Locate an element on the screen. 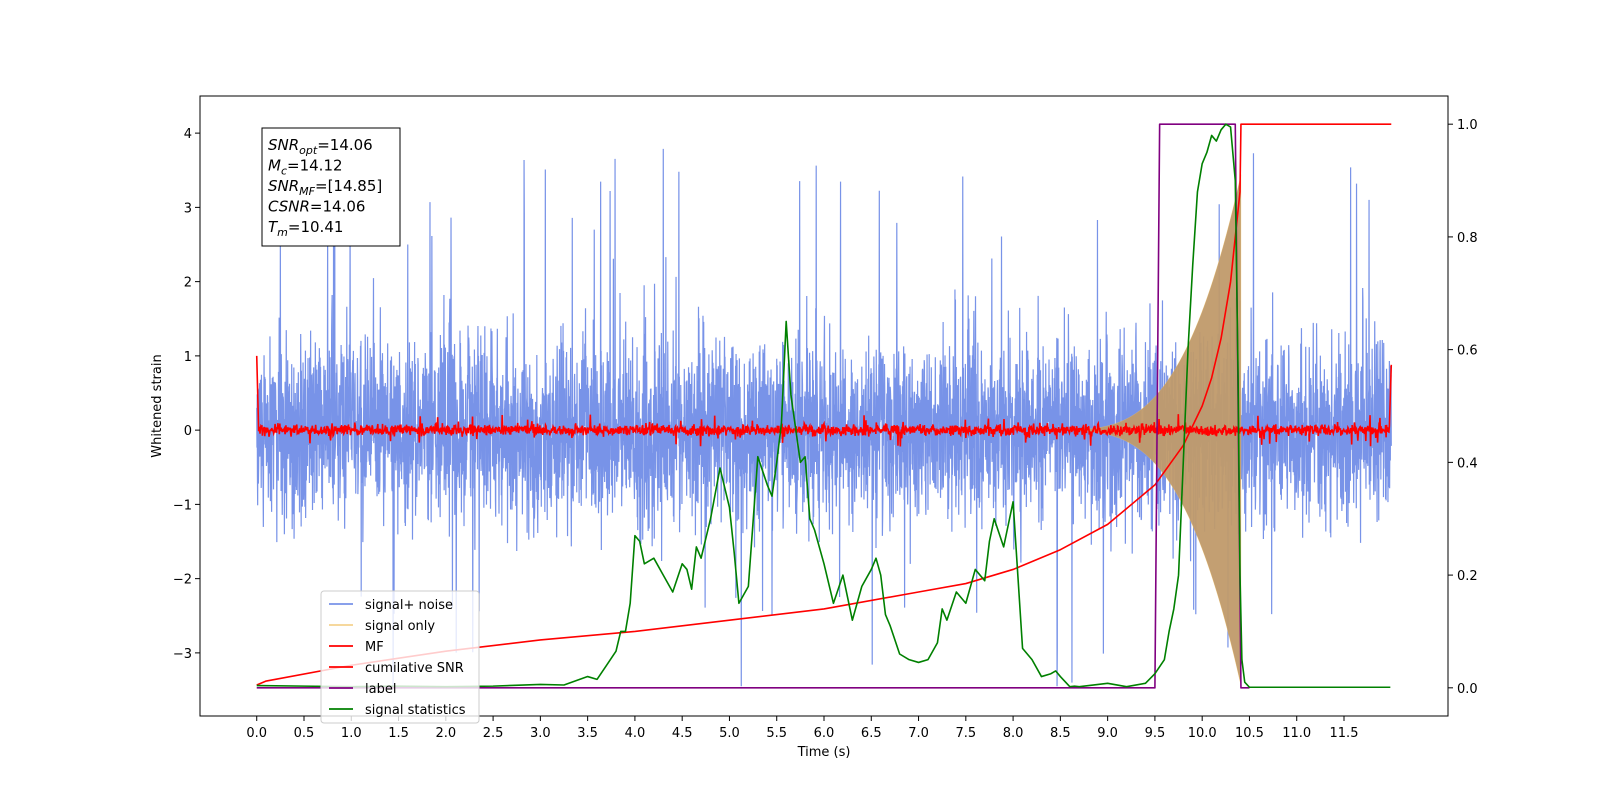 The width and height of the screenshot is (1600, 800). legend-label: MF is located at coordinates (374, 647).